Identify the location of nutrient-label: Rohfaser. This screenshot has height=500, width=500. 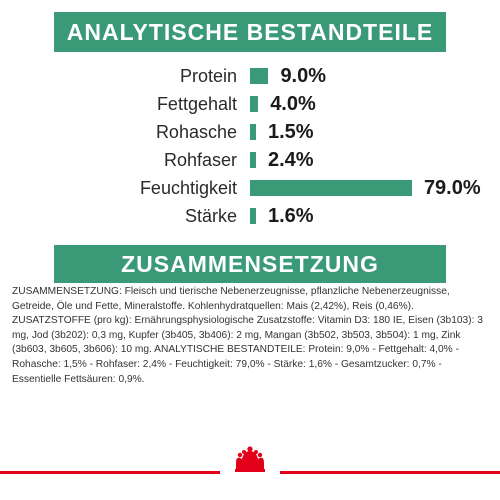
(200, 160).